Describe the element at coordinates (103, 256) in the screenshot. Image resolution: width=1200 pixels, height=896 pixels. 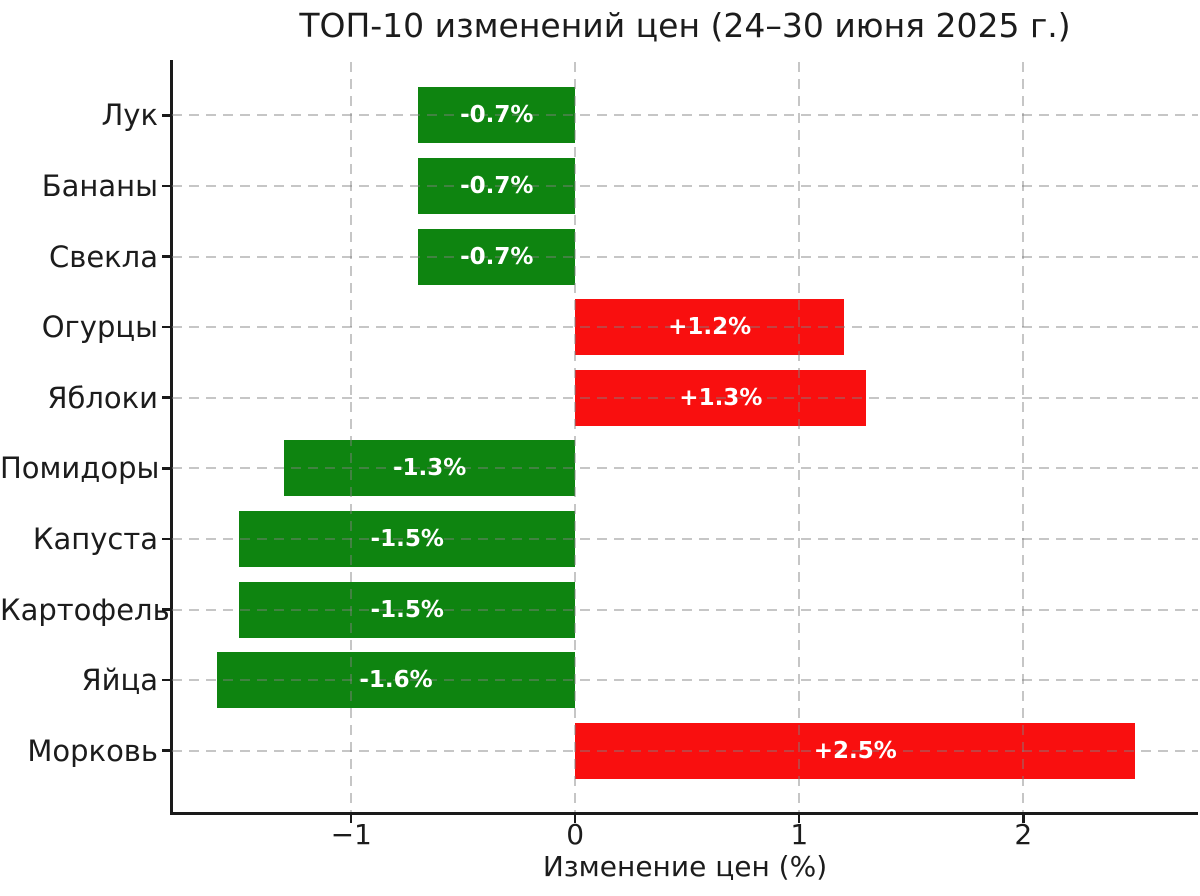
I see `y-tick-label: Свекла` at that location.